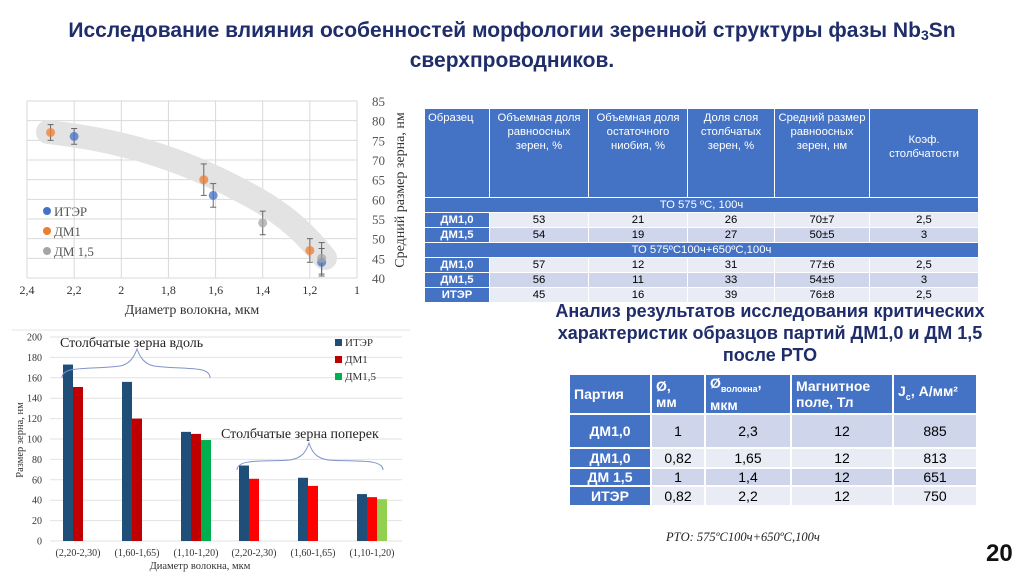 This screenshot has width=1024, height=574. What do you see at coordinates (378, 219) in the screenshot?
I see `y-tick-label: 55` at bounding box center [378, 219].